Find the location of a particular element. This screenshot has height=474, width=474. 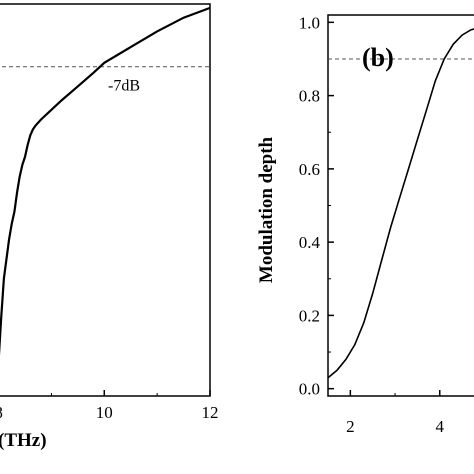

x-tick-label: 8 is located at coordinates (1, 412).